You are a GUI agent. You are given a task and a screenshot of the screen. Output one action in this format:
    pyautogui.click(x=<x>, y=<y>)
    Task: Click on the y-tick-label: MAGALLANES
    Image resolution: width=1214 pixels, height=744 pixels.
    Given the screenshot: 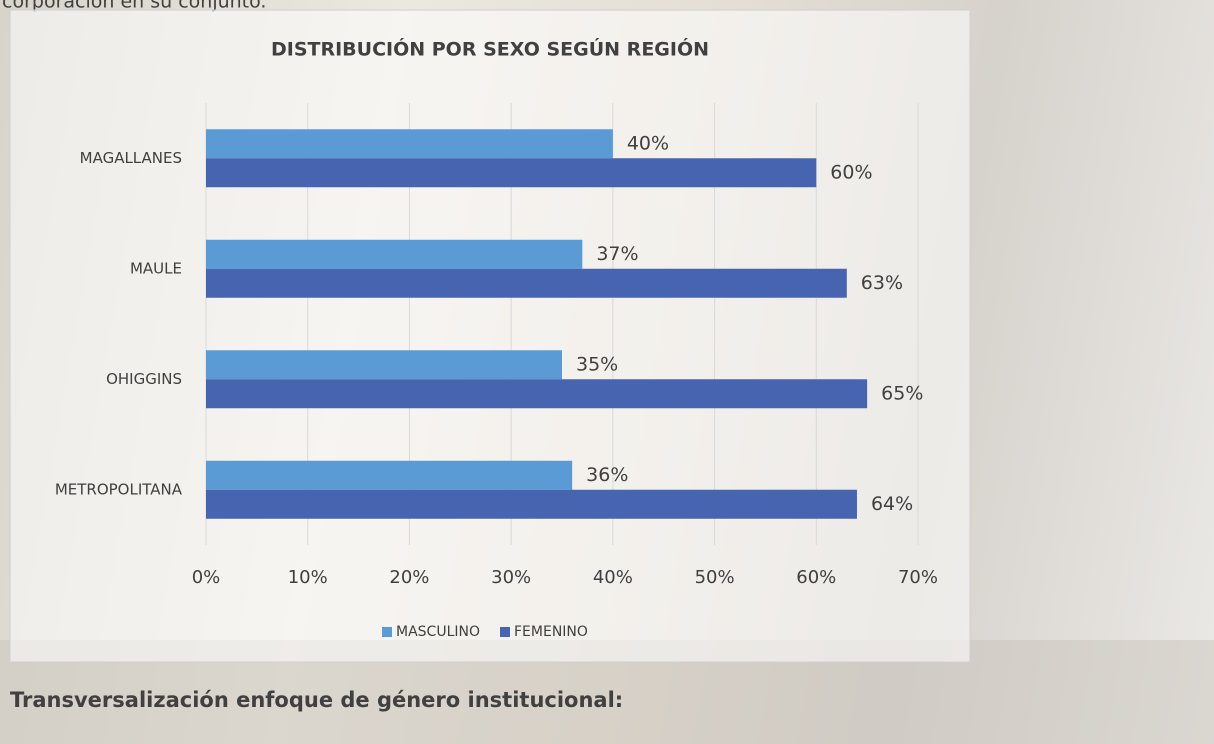 What is the action you would take?
    pyautogui.click(x=131, y=158)
    